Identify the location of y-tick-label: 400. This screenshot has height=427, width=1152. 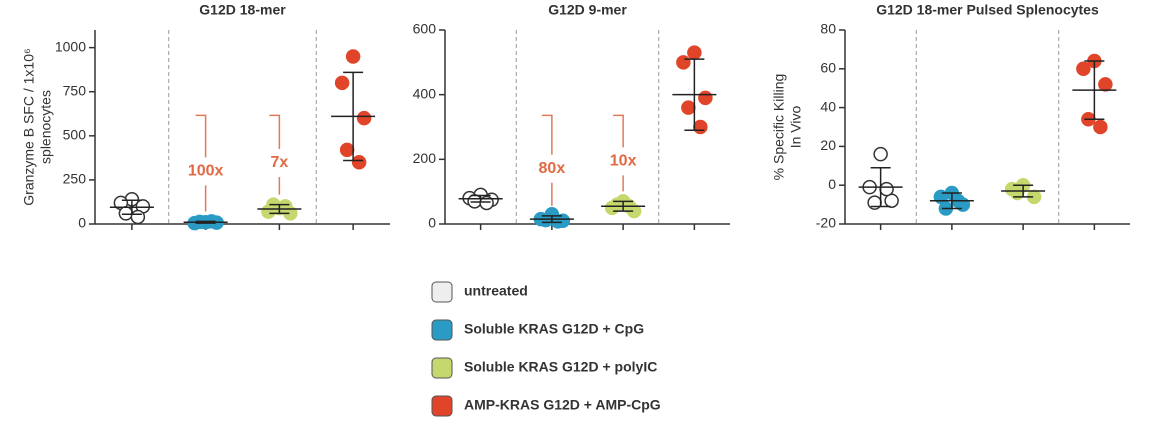
(425, 93).